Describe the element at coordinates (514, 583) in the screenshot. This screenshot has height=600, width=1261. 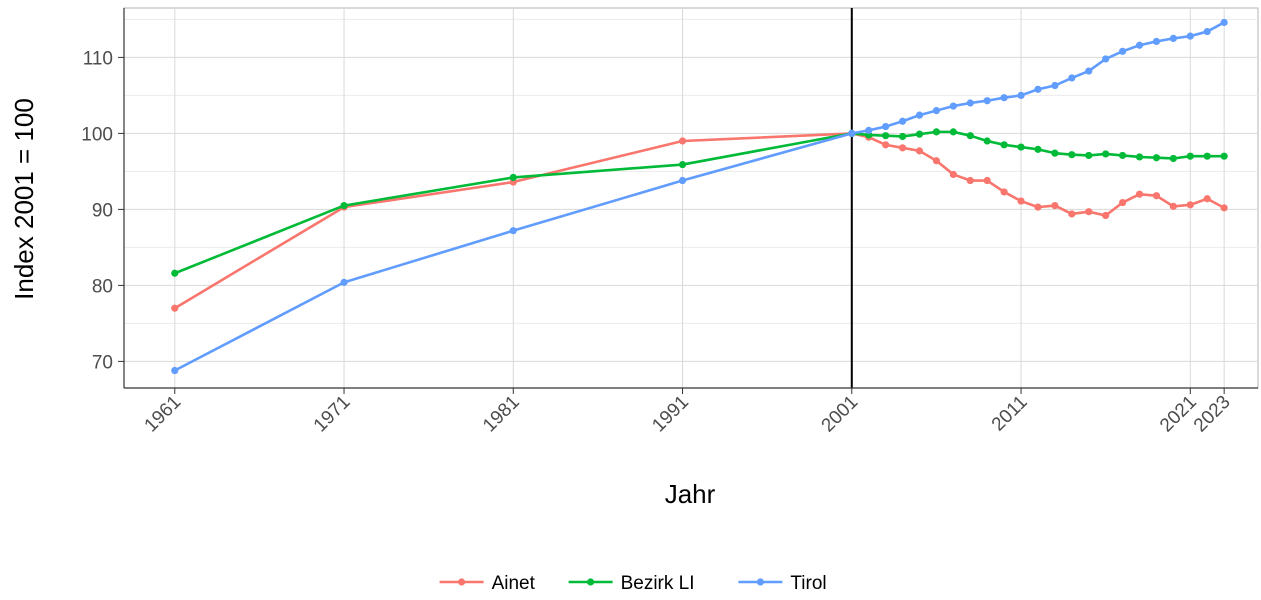
I see `legend-label: Ainet` at that location.